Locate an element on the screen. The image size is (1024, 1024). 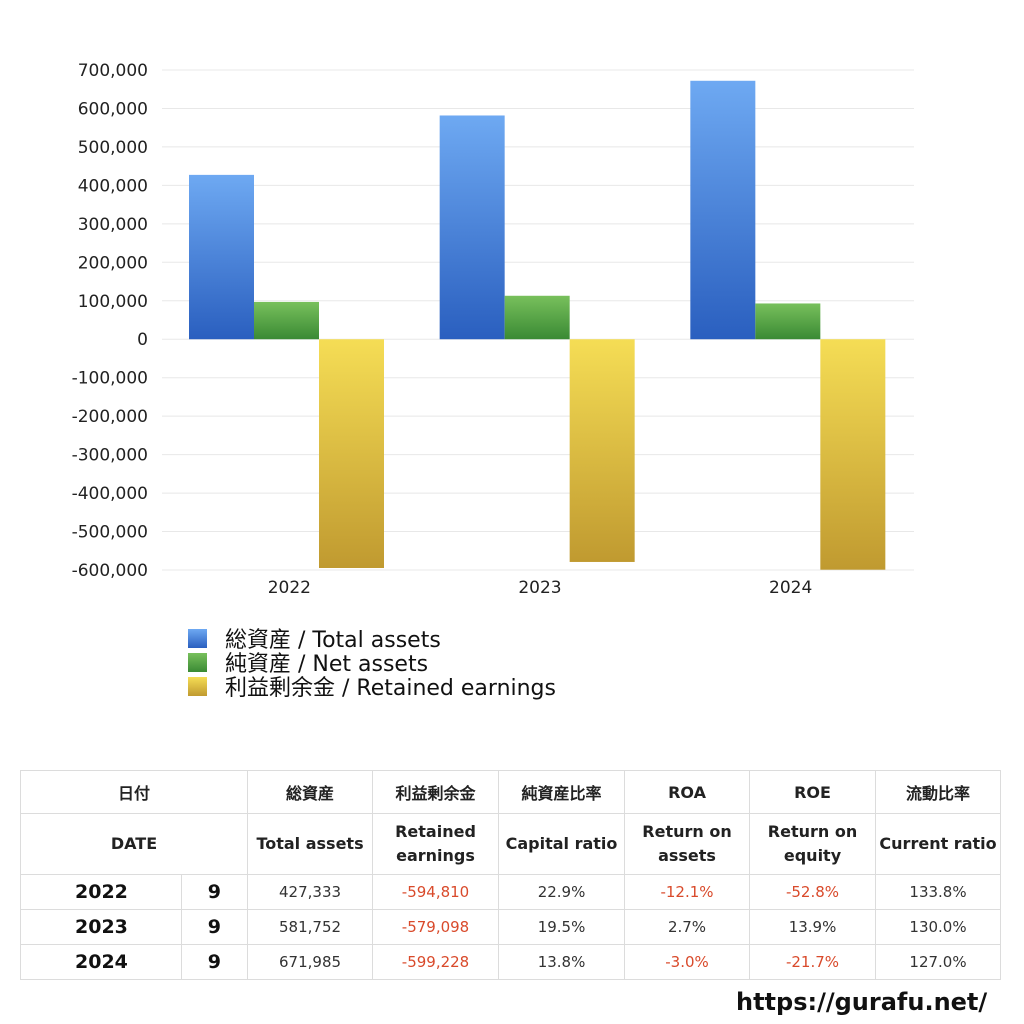
legend-item-net-assets: 純資産 / Net assets is located at coordinates (372, 663).